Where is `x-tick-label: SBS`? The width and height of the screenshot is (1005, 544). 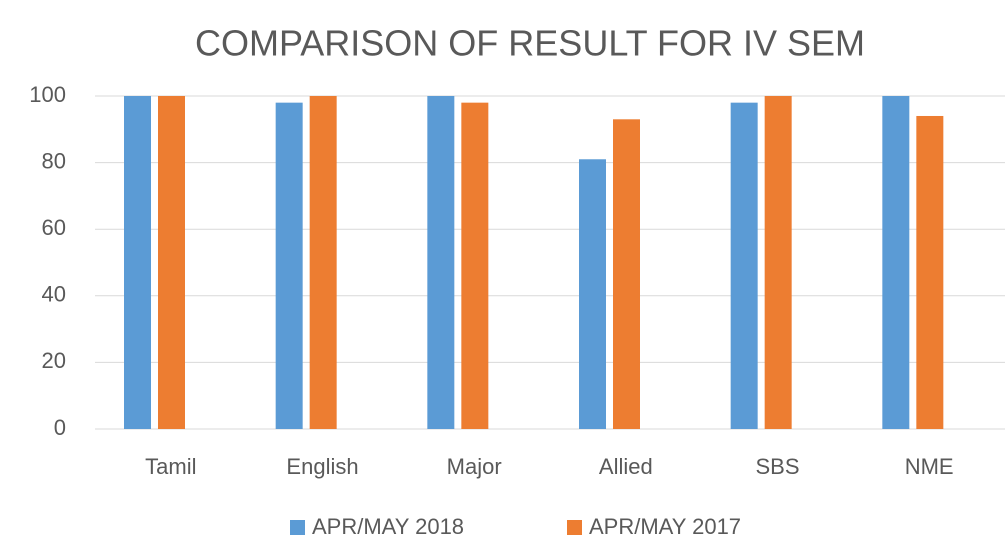
x-tick-label: SBS is located at coordinates (777, 466).